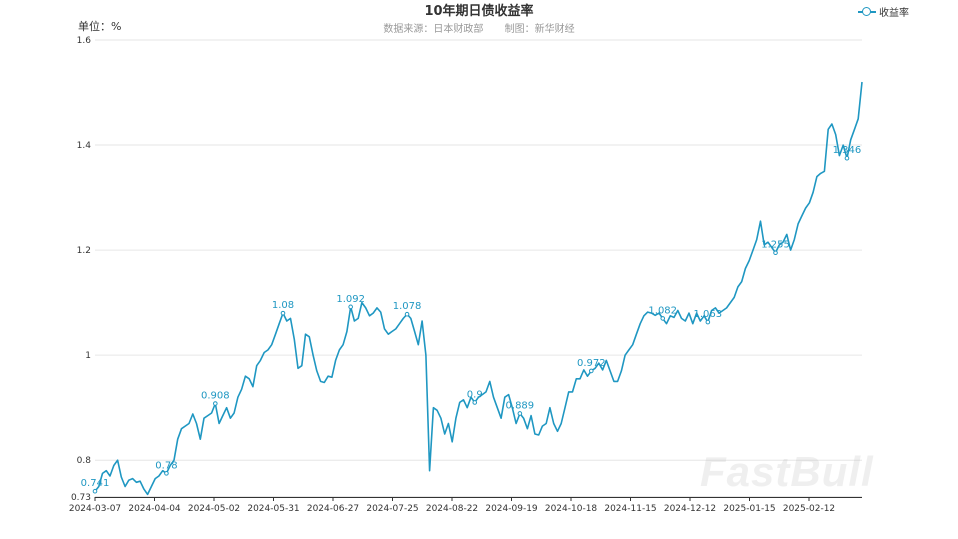  What do you see at coordinates (95, 509) in the screenshot?
I see `x-tick-label: 2024-03-07` at bounding box center [95, 509].